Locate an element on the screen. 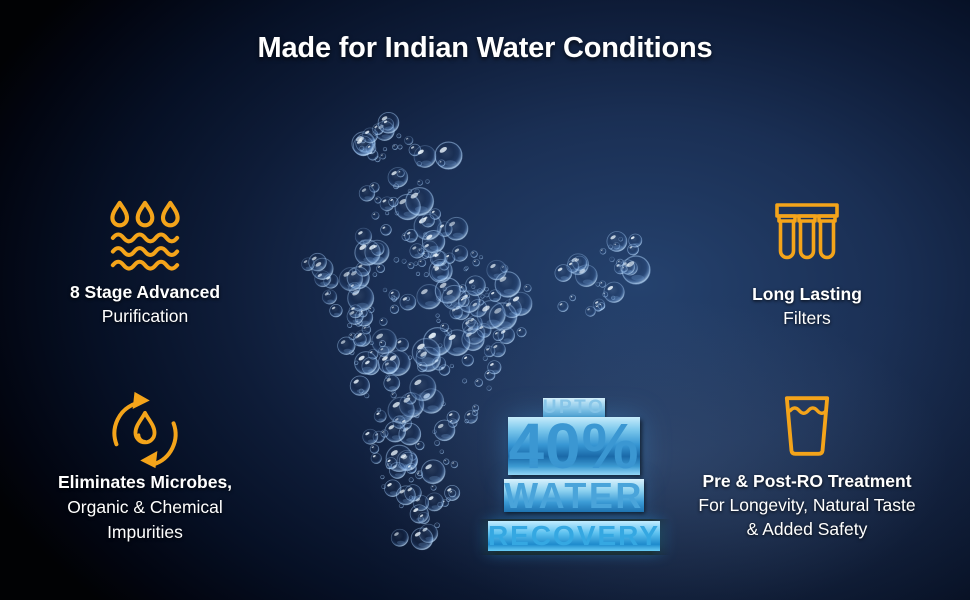 The height and width of the screenshot is (600, 970). claim-water: WATER is located at coordinates (574, 495).